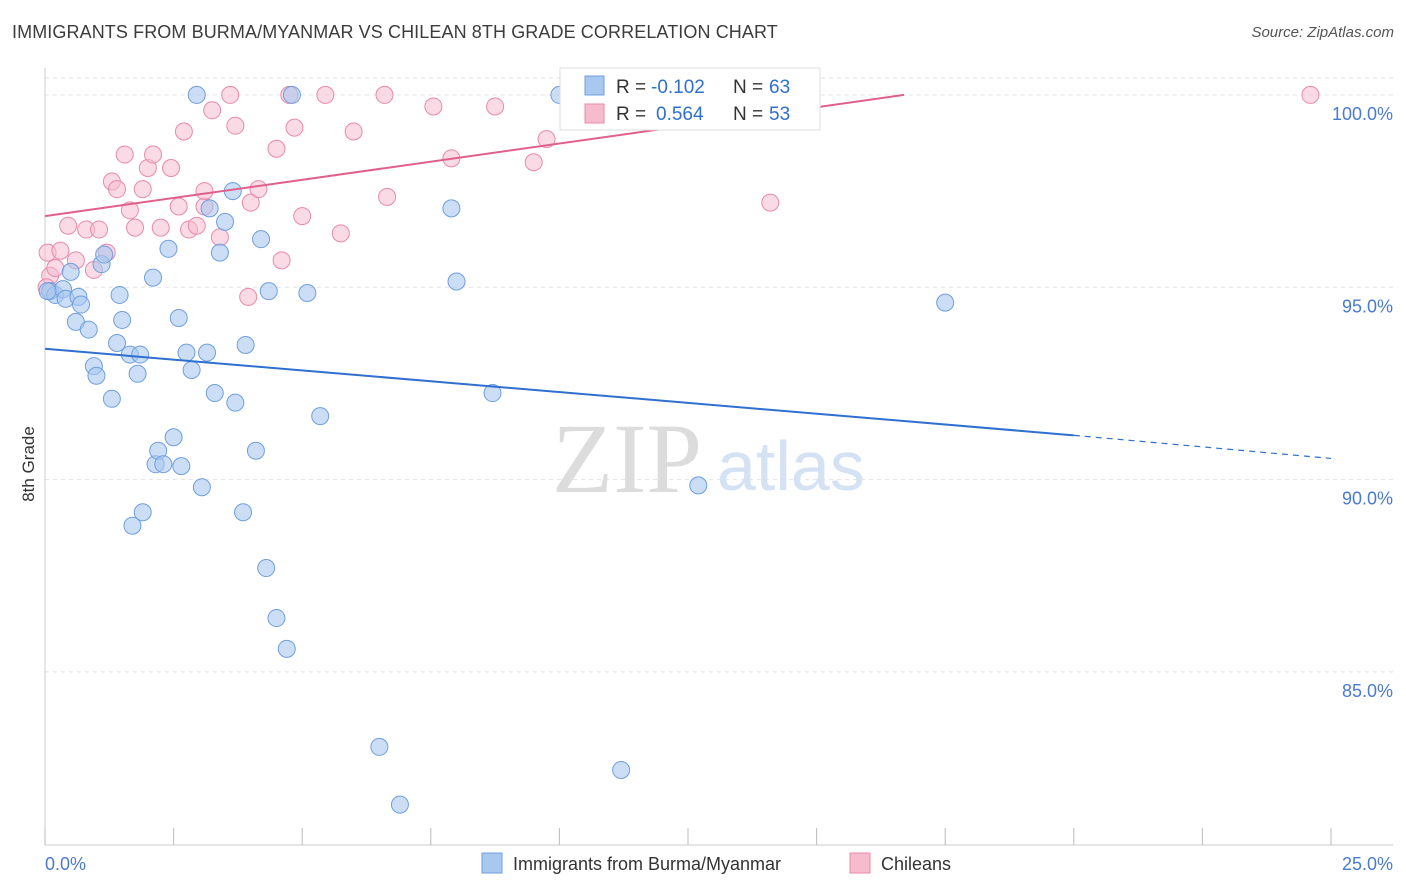  I want to click on watermark-zip: ZIP, so click(627, 458).